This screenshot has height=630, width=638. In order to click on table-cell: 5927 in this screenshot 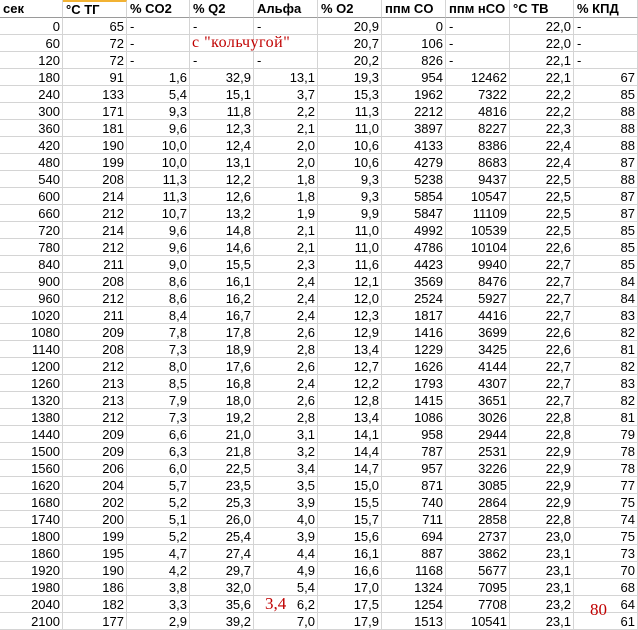, I will do `click(478, 298)`.